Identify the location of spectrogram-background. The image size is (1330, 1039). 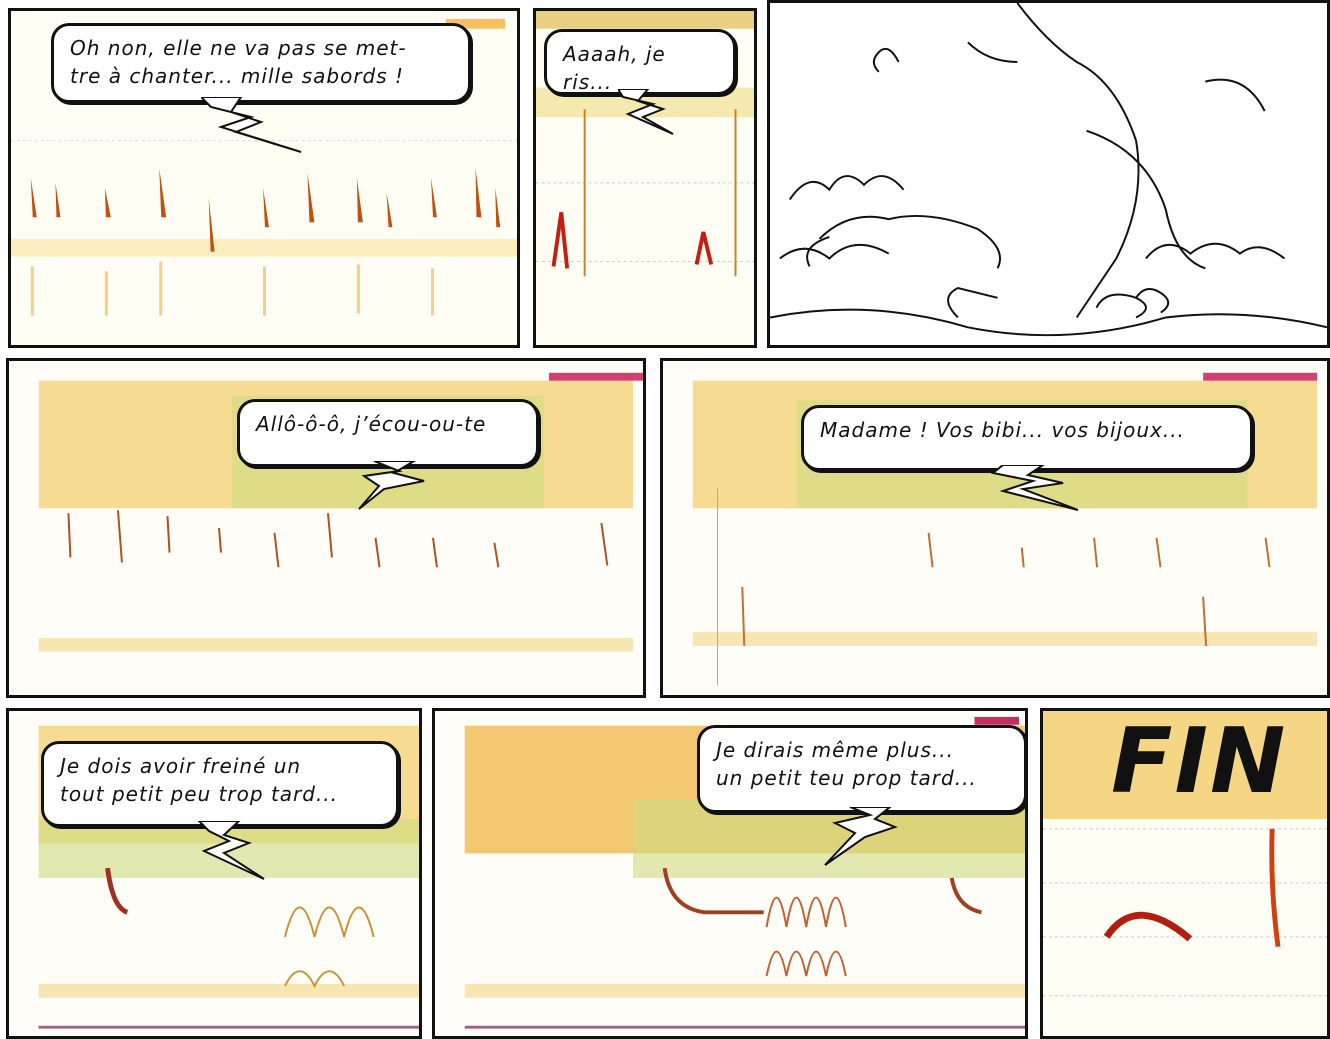
(1185, 873).